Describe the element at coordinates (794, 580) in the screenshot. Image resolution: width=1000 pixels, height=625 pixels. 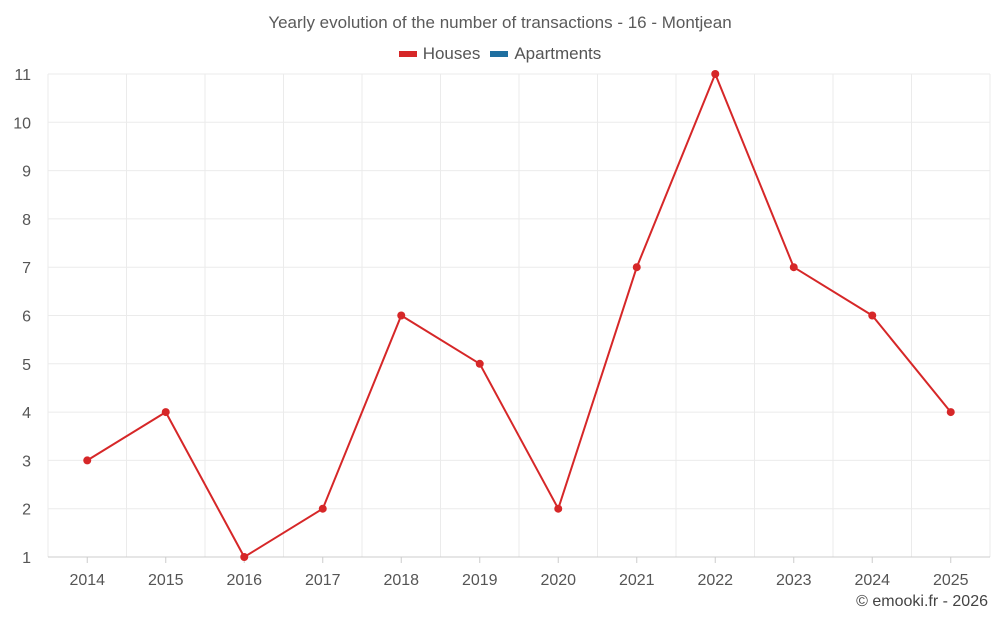
I see `x-tick-label: 2023` at that location.